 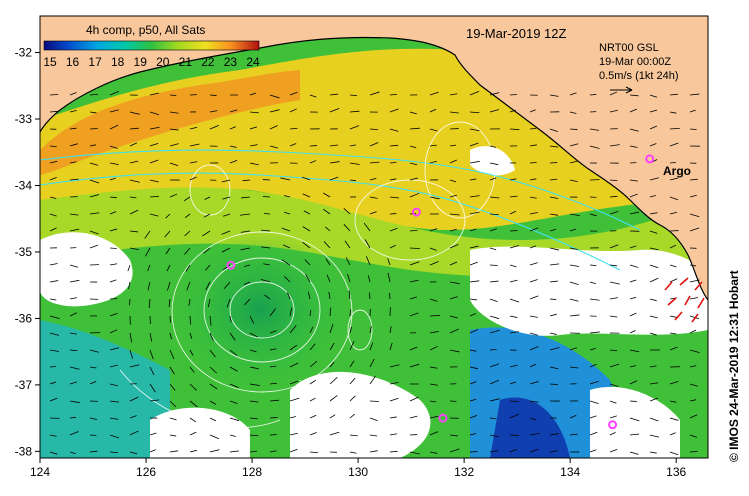 I want to click on colorbar-title: 4h comp, p50, All Sats, so click(x=145, y=30).